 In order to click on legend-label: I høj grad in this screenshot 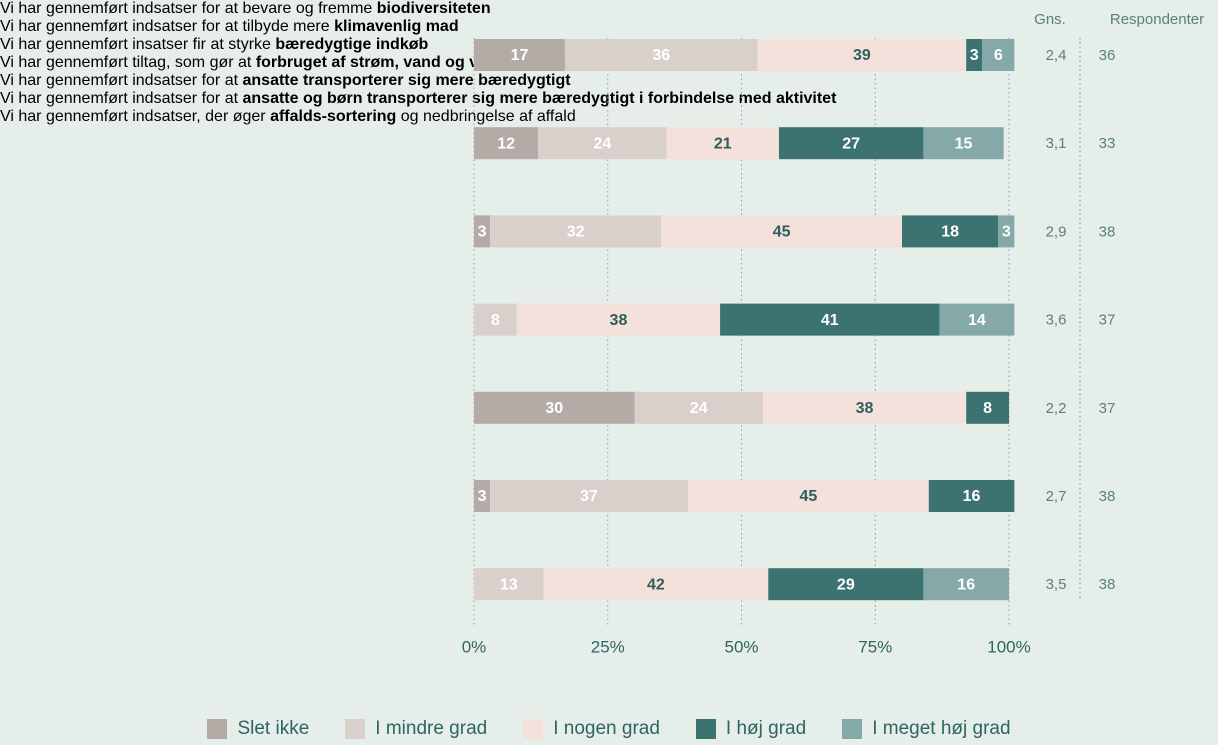, I will do `click(766, 728)`.